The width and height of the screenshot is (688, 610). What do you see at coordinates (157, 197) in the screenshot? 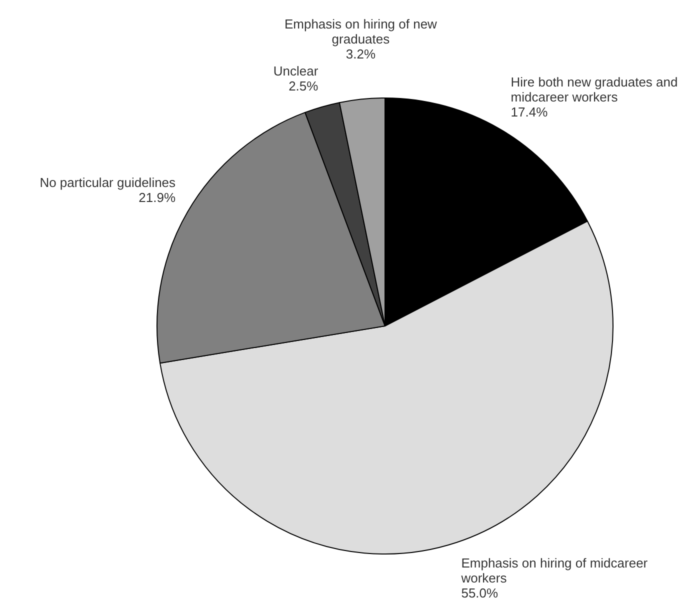
I see `data-label: 21.9%` at bounding box center [157, 197].